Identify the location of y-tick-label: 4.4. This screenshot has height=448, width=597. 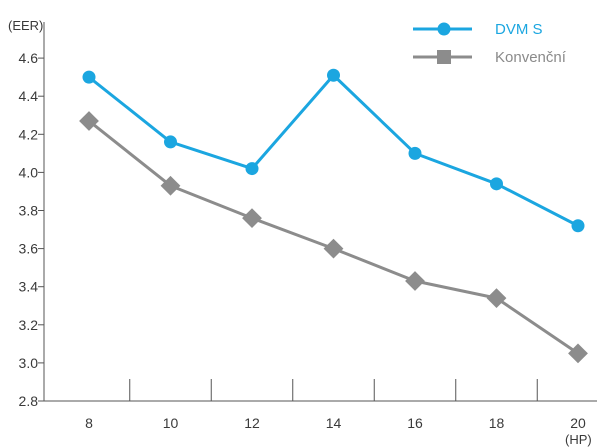
(29, 96).